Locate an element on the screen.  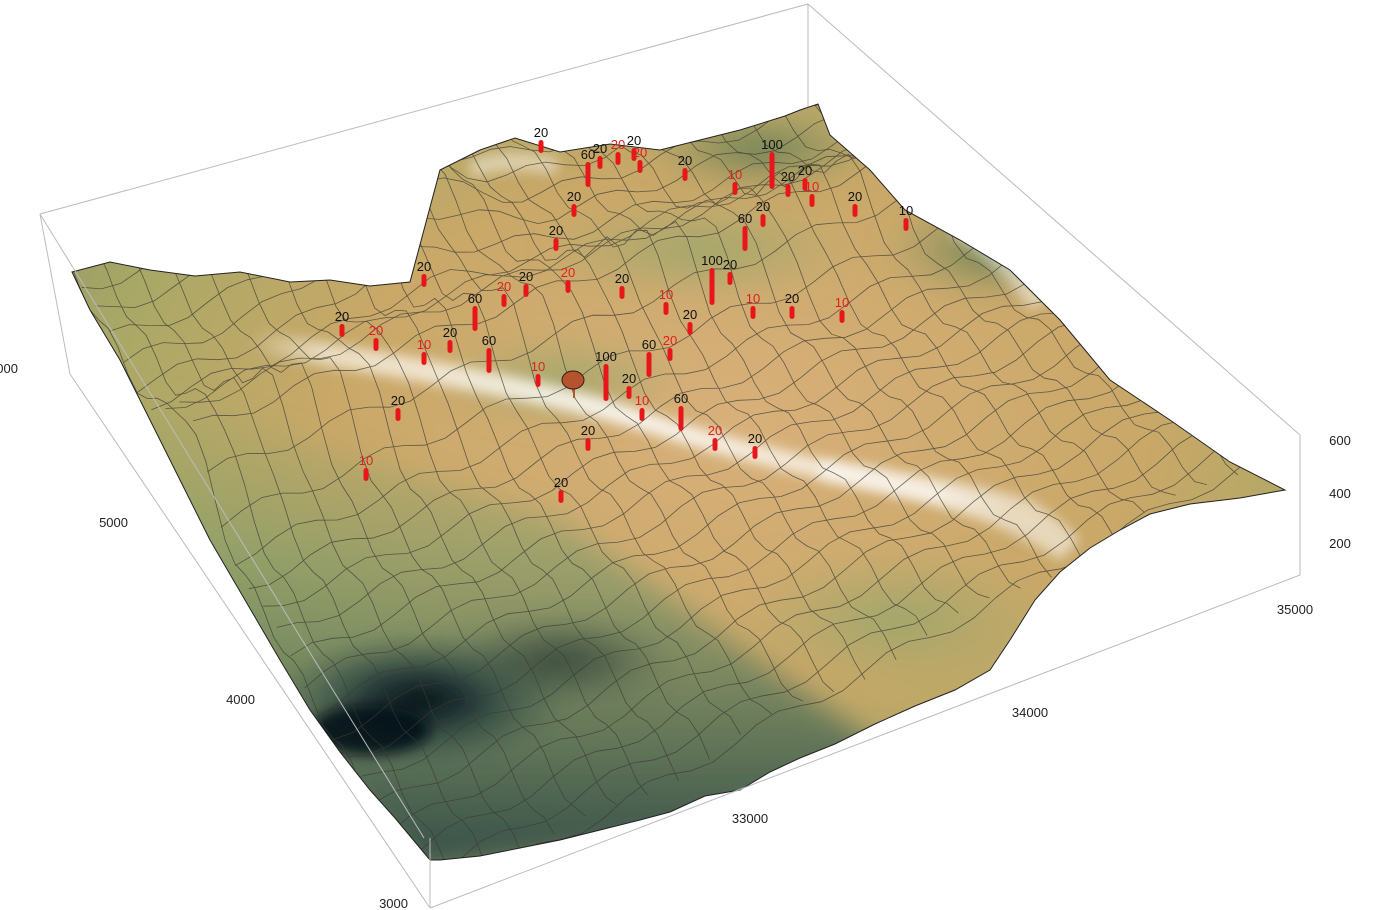
marker-3: 20 is located at coordinates (634, 147).